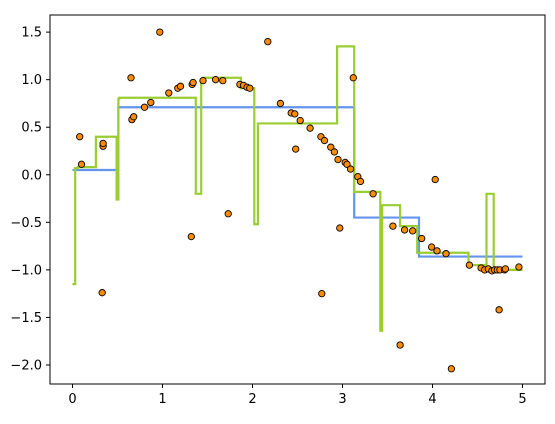 Image resolution: width=555 pixels, height=424 pixels. What do you see at coordinates (26, 270) in the screenshot?
I see `y-tick-label: −1.0` at bounding box center [26, 270].